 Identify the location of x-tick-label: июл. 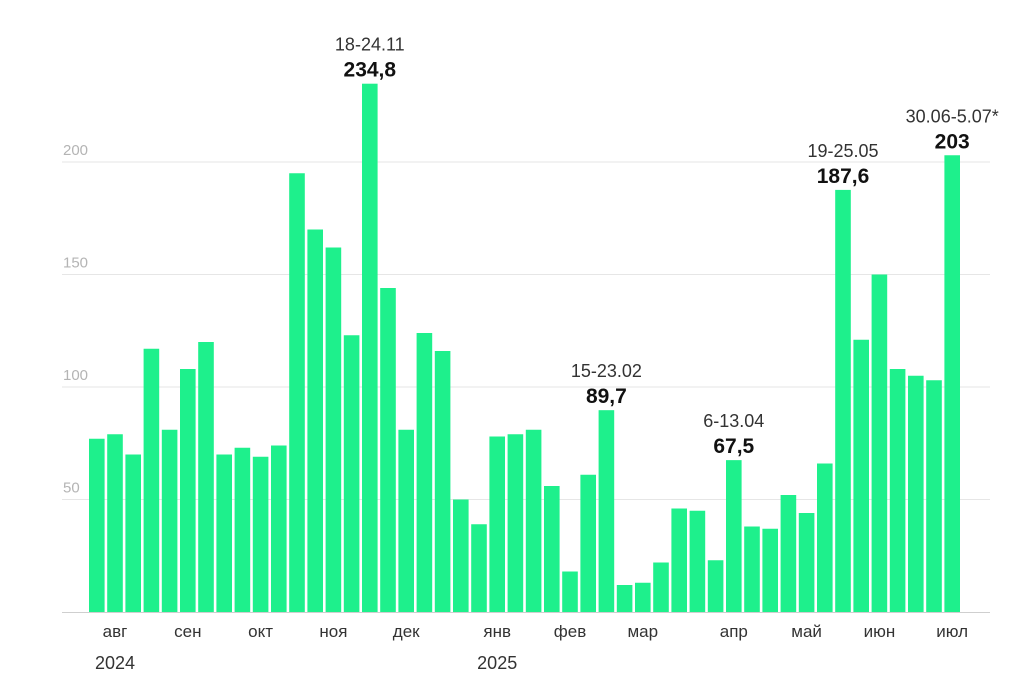
(952, 631).